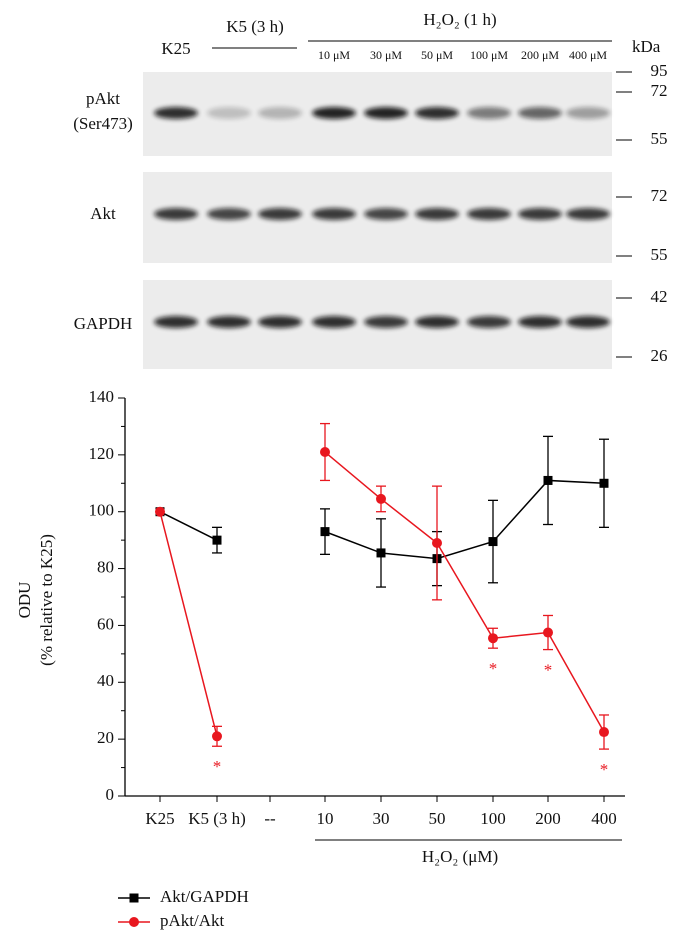  I want to click on group-label: H₂O₂ (μM), so click(460, 856).